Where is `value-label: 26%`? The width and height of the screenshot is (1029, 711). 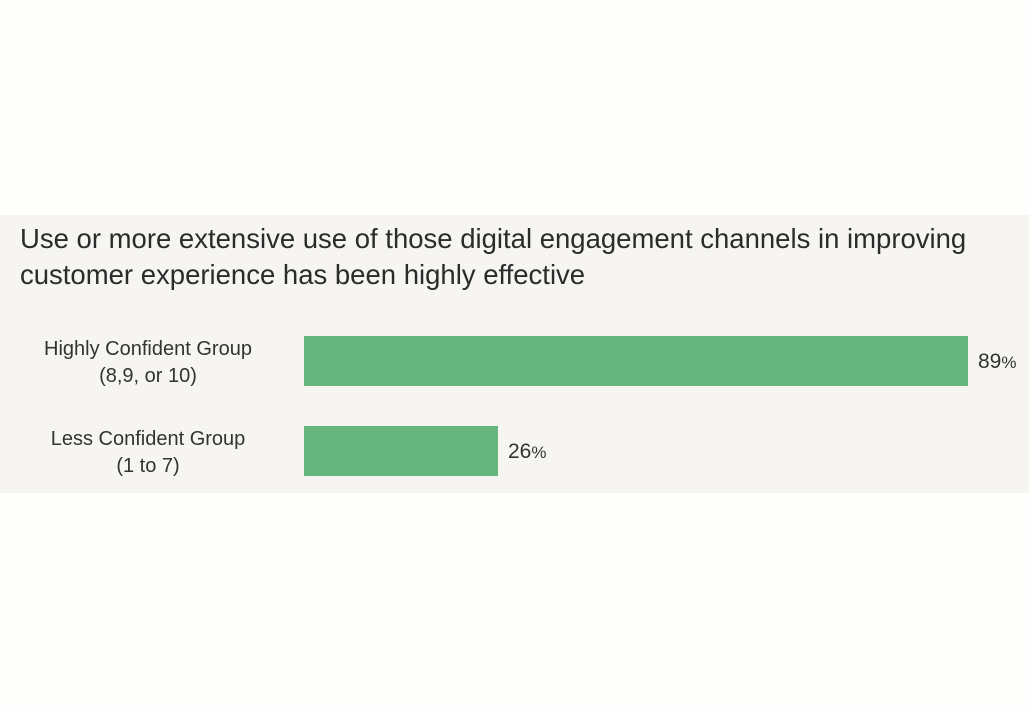
value-label: 26% is located at coordinates (527, 451).